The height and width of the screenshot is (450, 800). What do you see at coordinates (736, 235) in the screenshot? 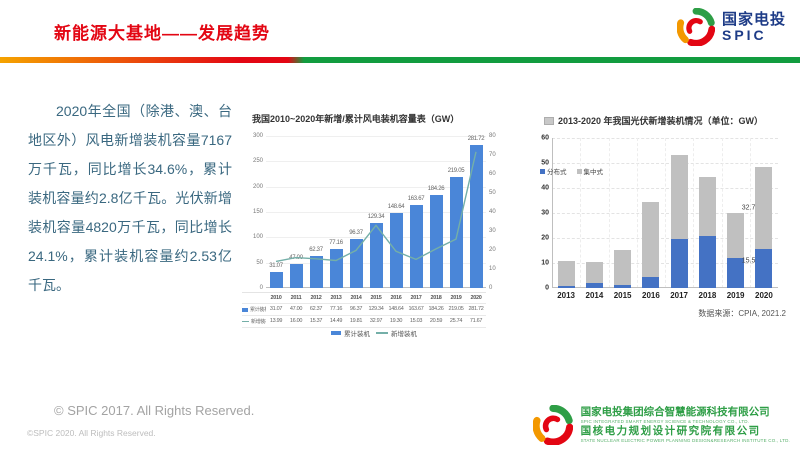
I see `solar-centralized-bar-2019` at bounding box center [736, 235].